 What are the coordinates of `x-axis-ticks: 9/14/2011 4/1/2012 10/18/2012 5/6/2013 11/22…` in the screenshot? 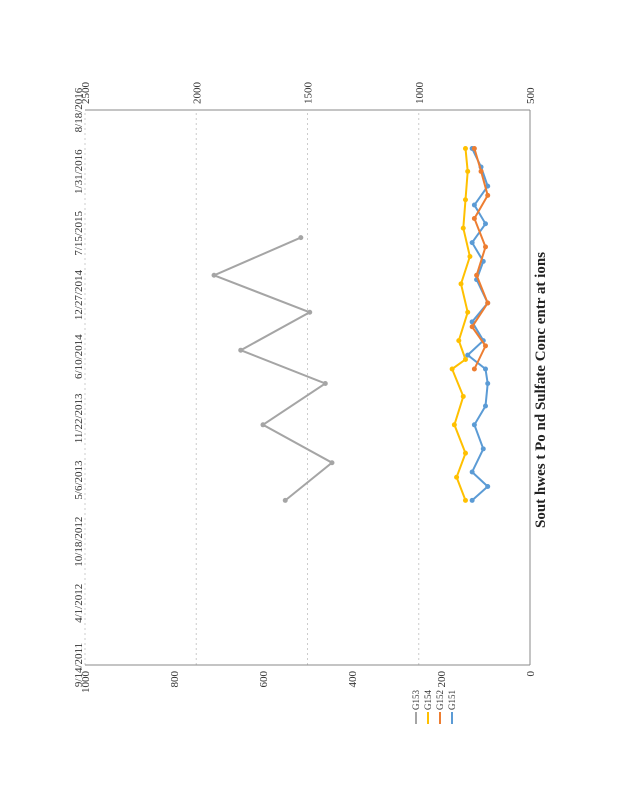 It's located at (79, 387).